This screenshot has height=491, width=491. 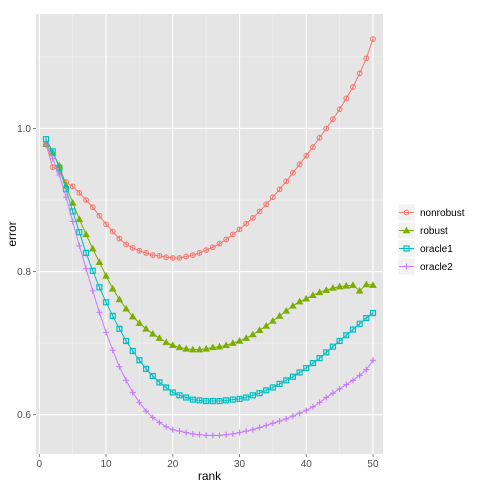 What do you see at coordinates (373, 464) in the screenshot?
I see `x-tick-label: 50` at bounding box center [373, 464].